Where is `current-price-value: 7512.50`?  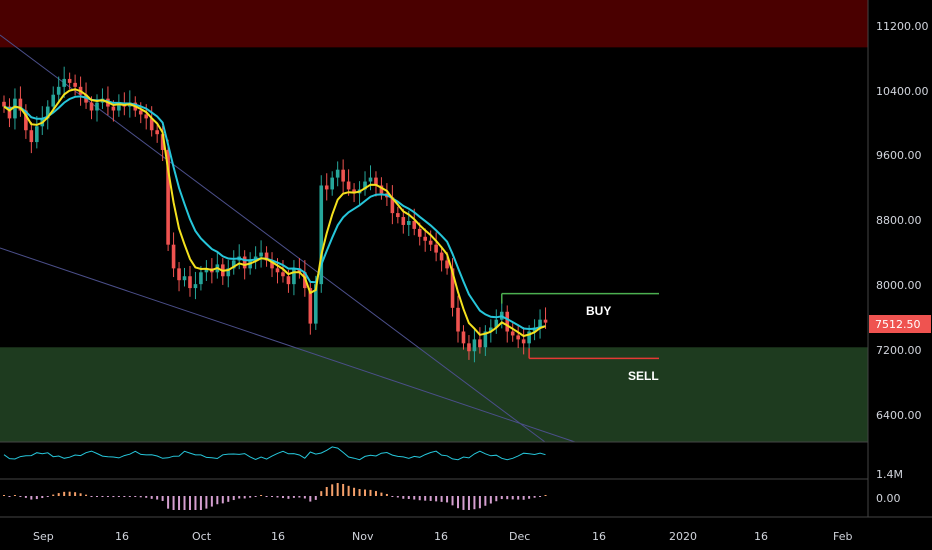
current-price-value: 7512.50 is located at coordinates (898, 324).